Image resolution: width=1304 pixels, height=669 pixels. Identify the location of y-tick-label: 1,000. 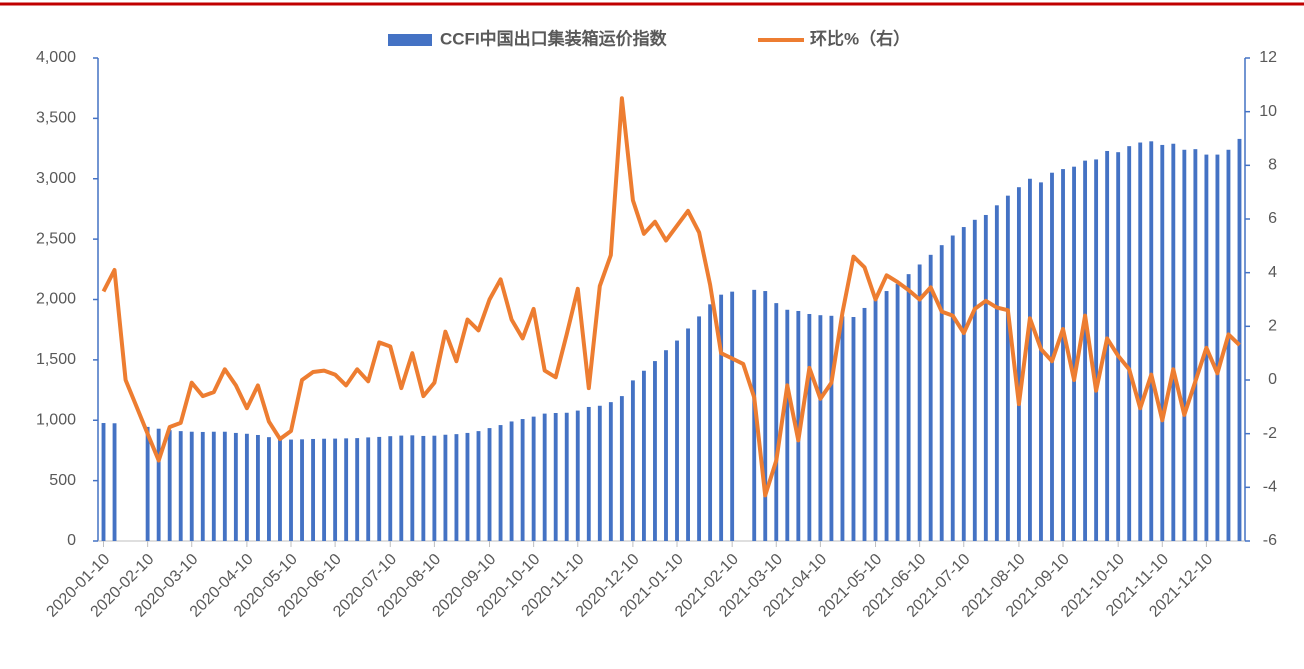
(56, 419).